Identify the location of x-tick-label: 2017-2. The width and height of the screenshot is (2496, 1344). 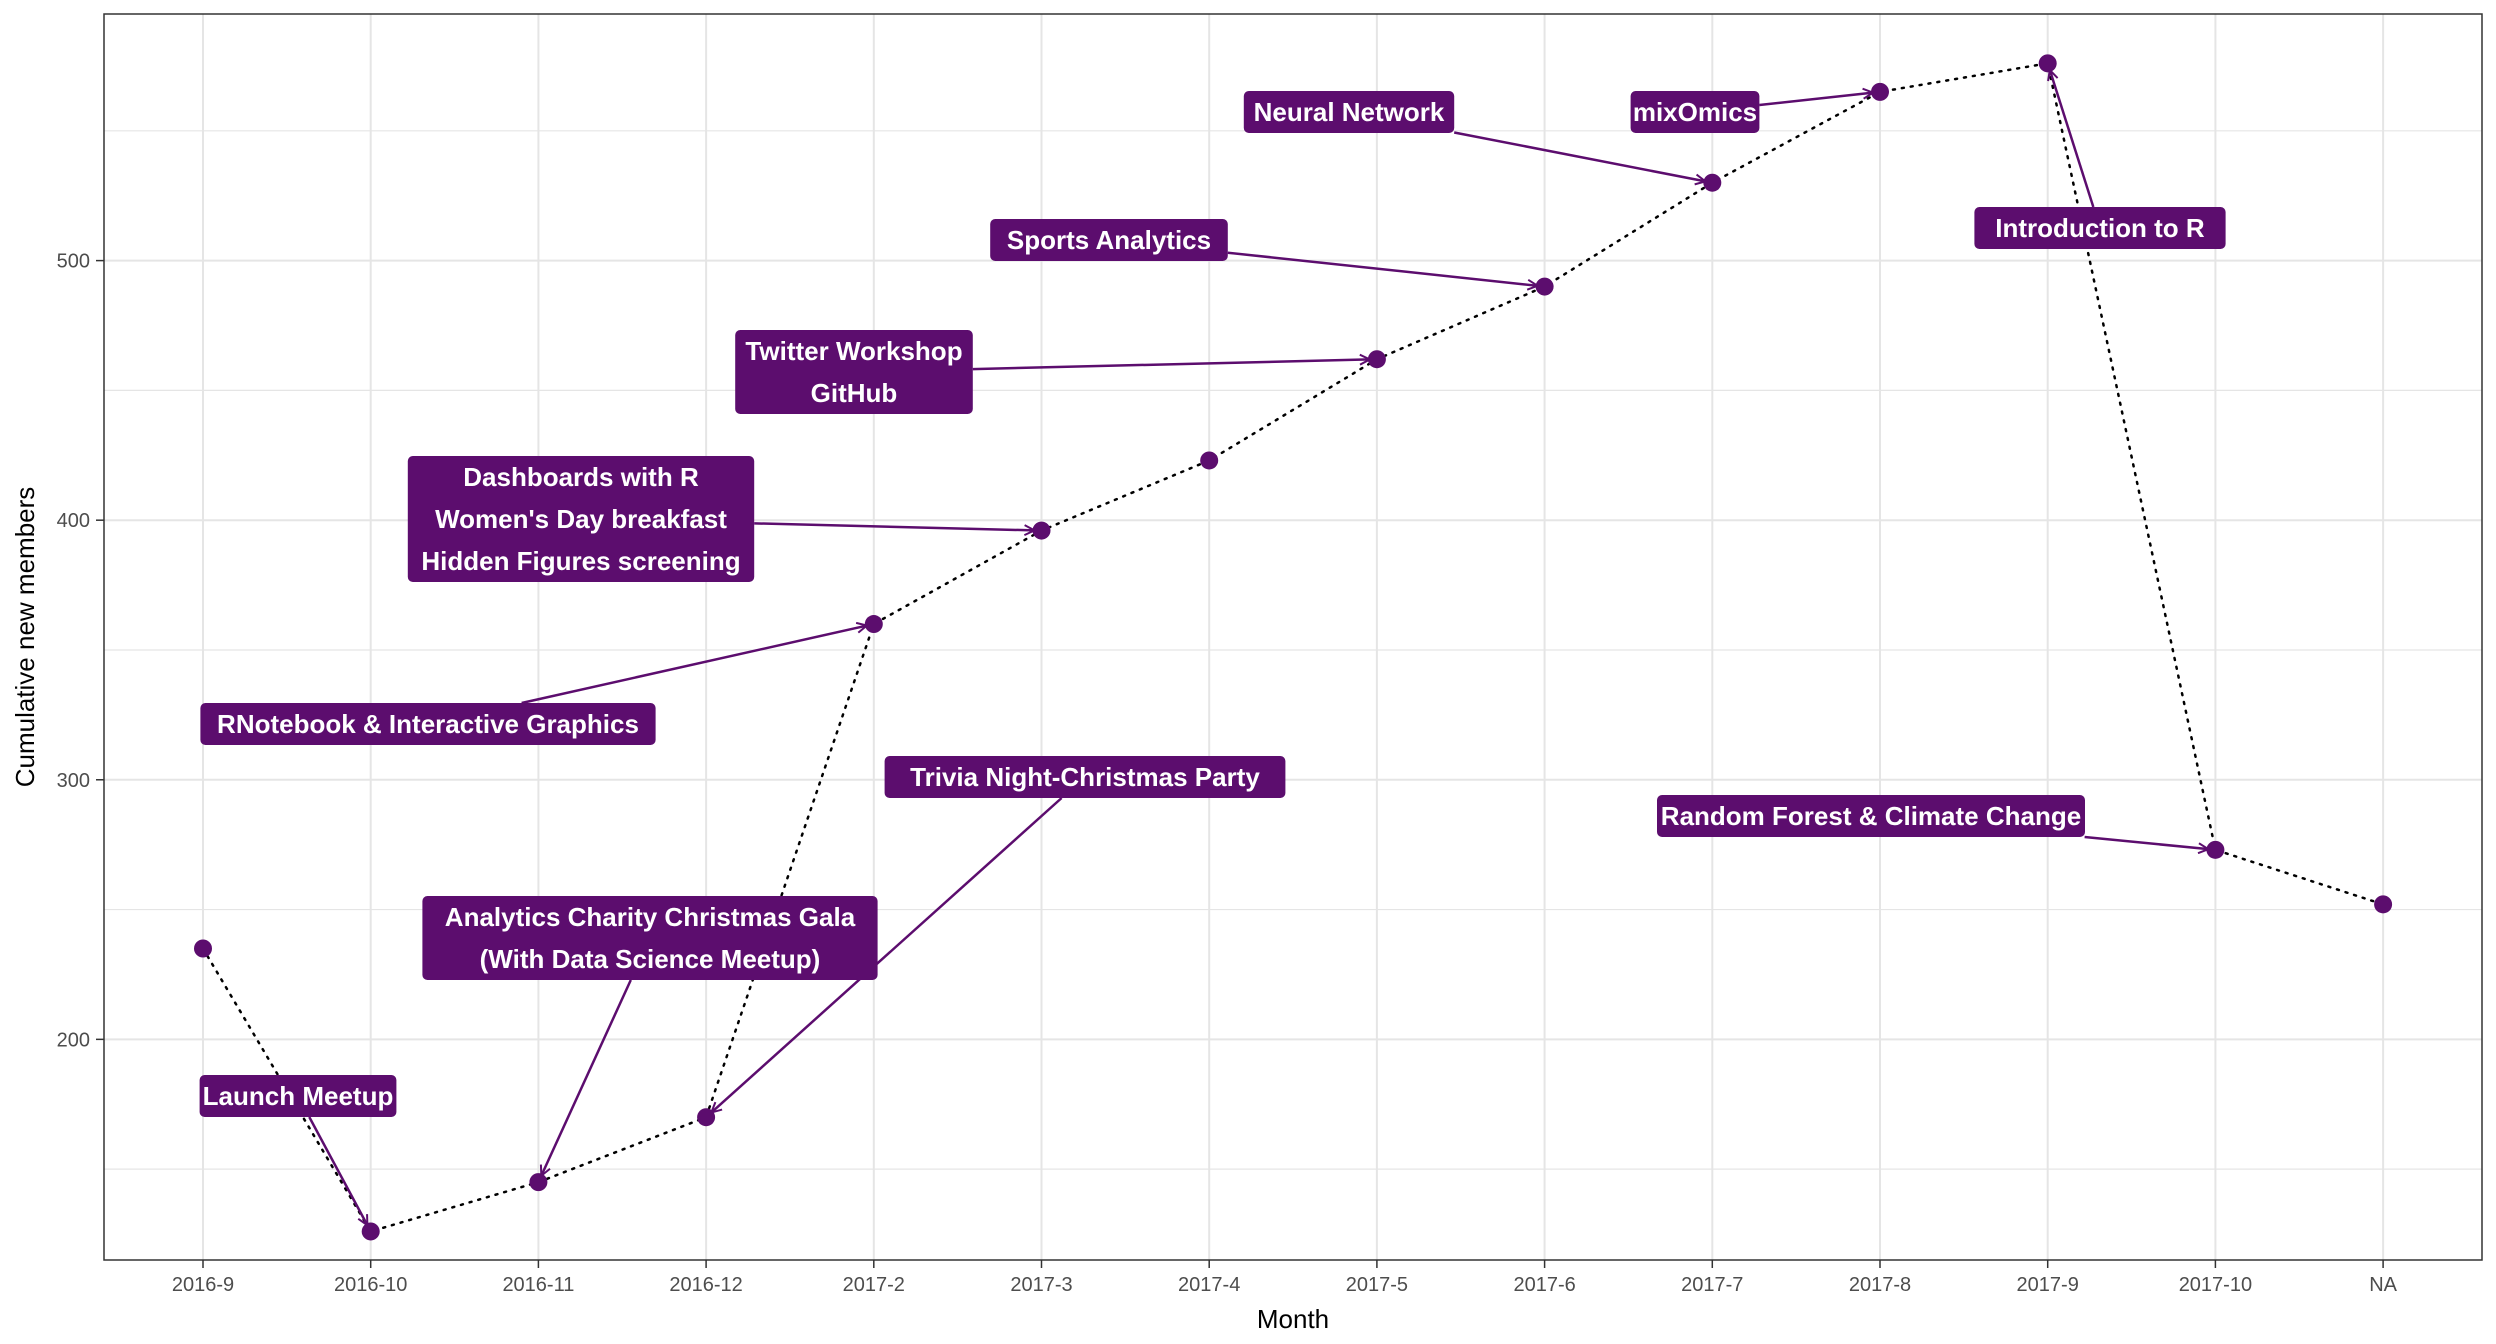
(874, 1285).